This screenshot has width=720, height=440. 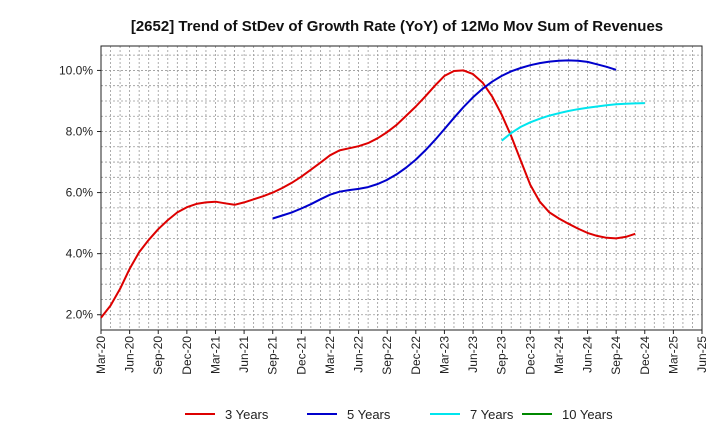 I want to click on x-tick-label: Dec-23, so click(x=530, y=355).